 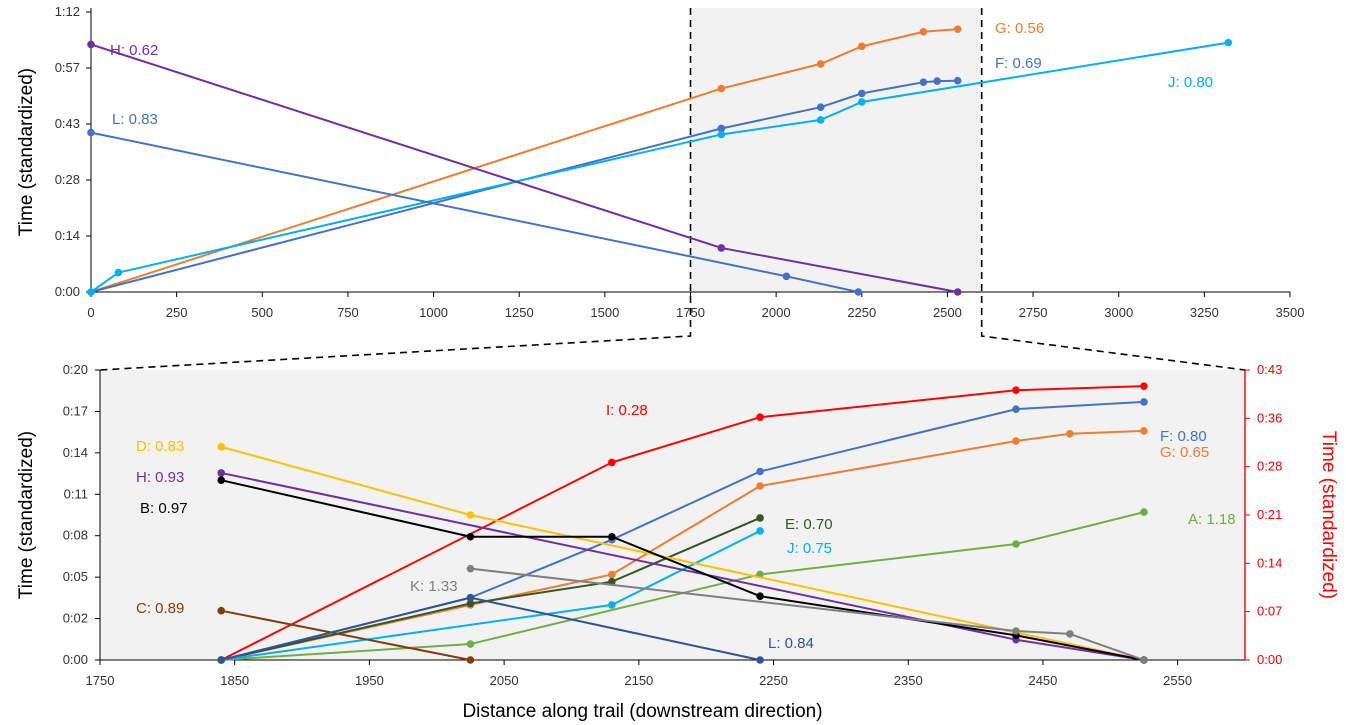 I want to click on zoom-region-shade, so click(x=836, y=150).